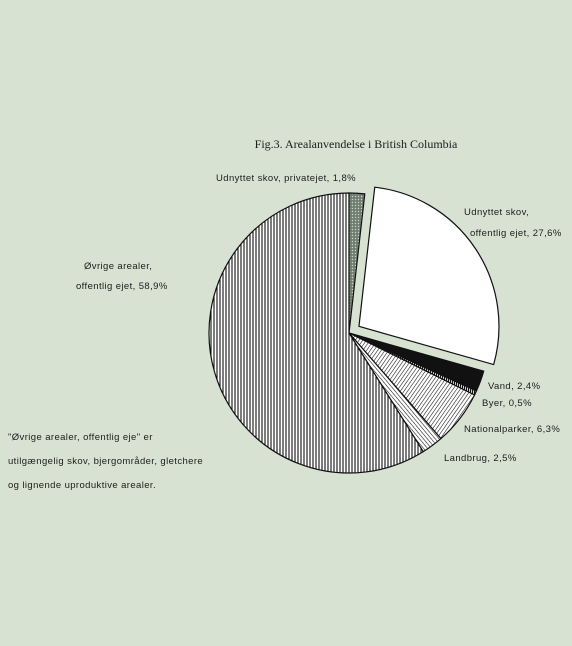 The height and width of the screenshot is (646, 572). Describe the element at coordinates (507, 403) in the screenshot. I see `label-byer: Byer, 0,5%` at that location.